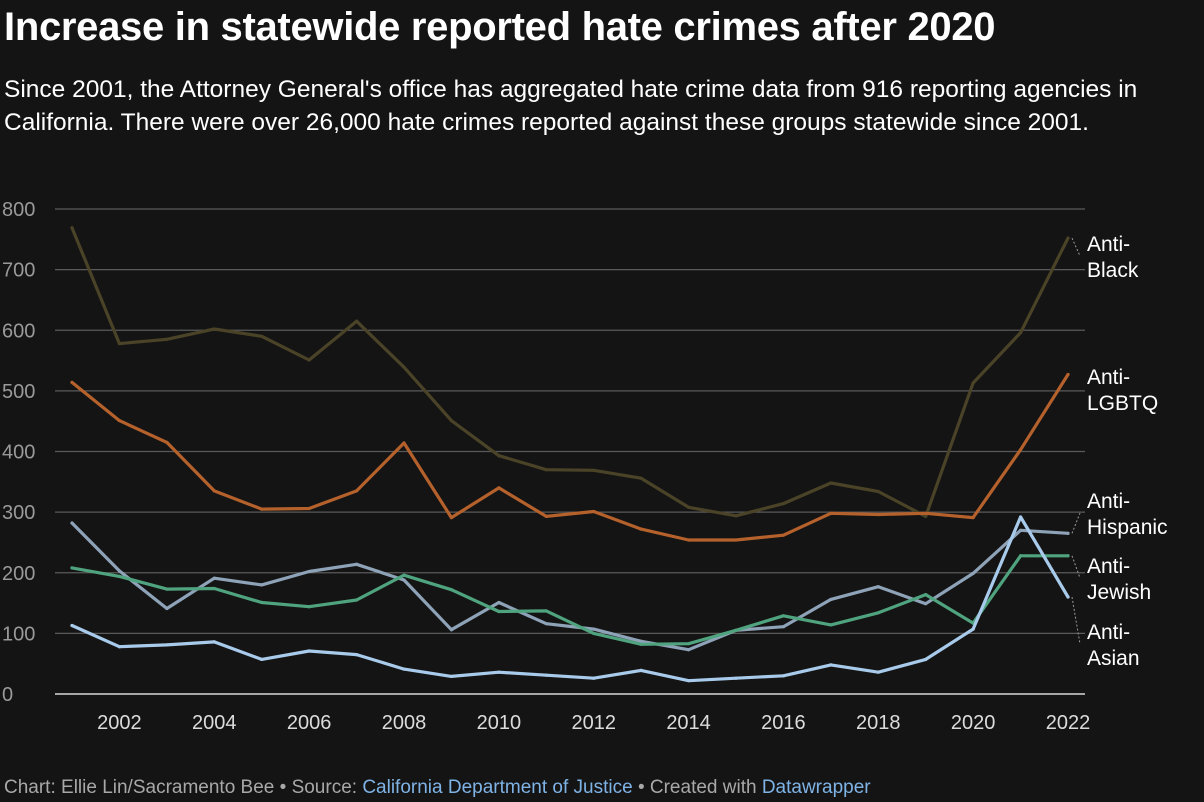  What do you see at coordinates (816, 787) in the screenshot?
I see `datawrapper-link: Datawrapper` at bounding box center [816, 787].